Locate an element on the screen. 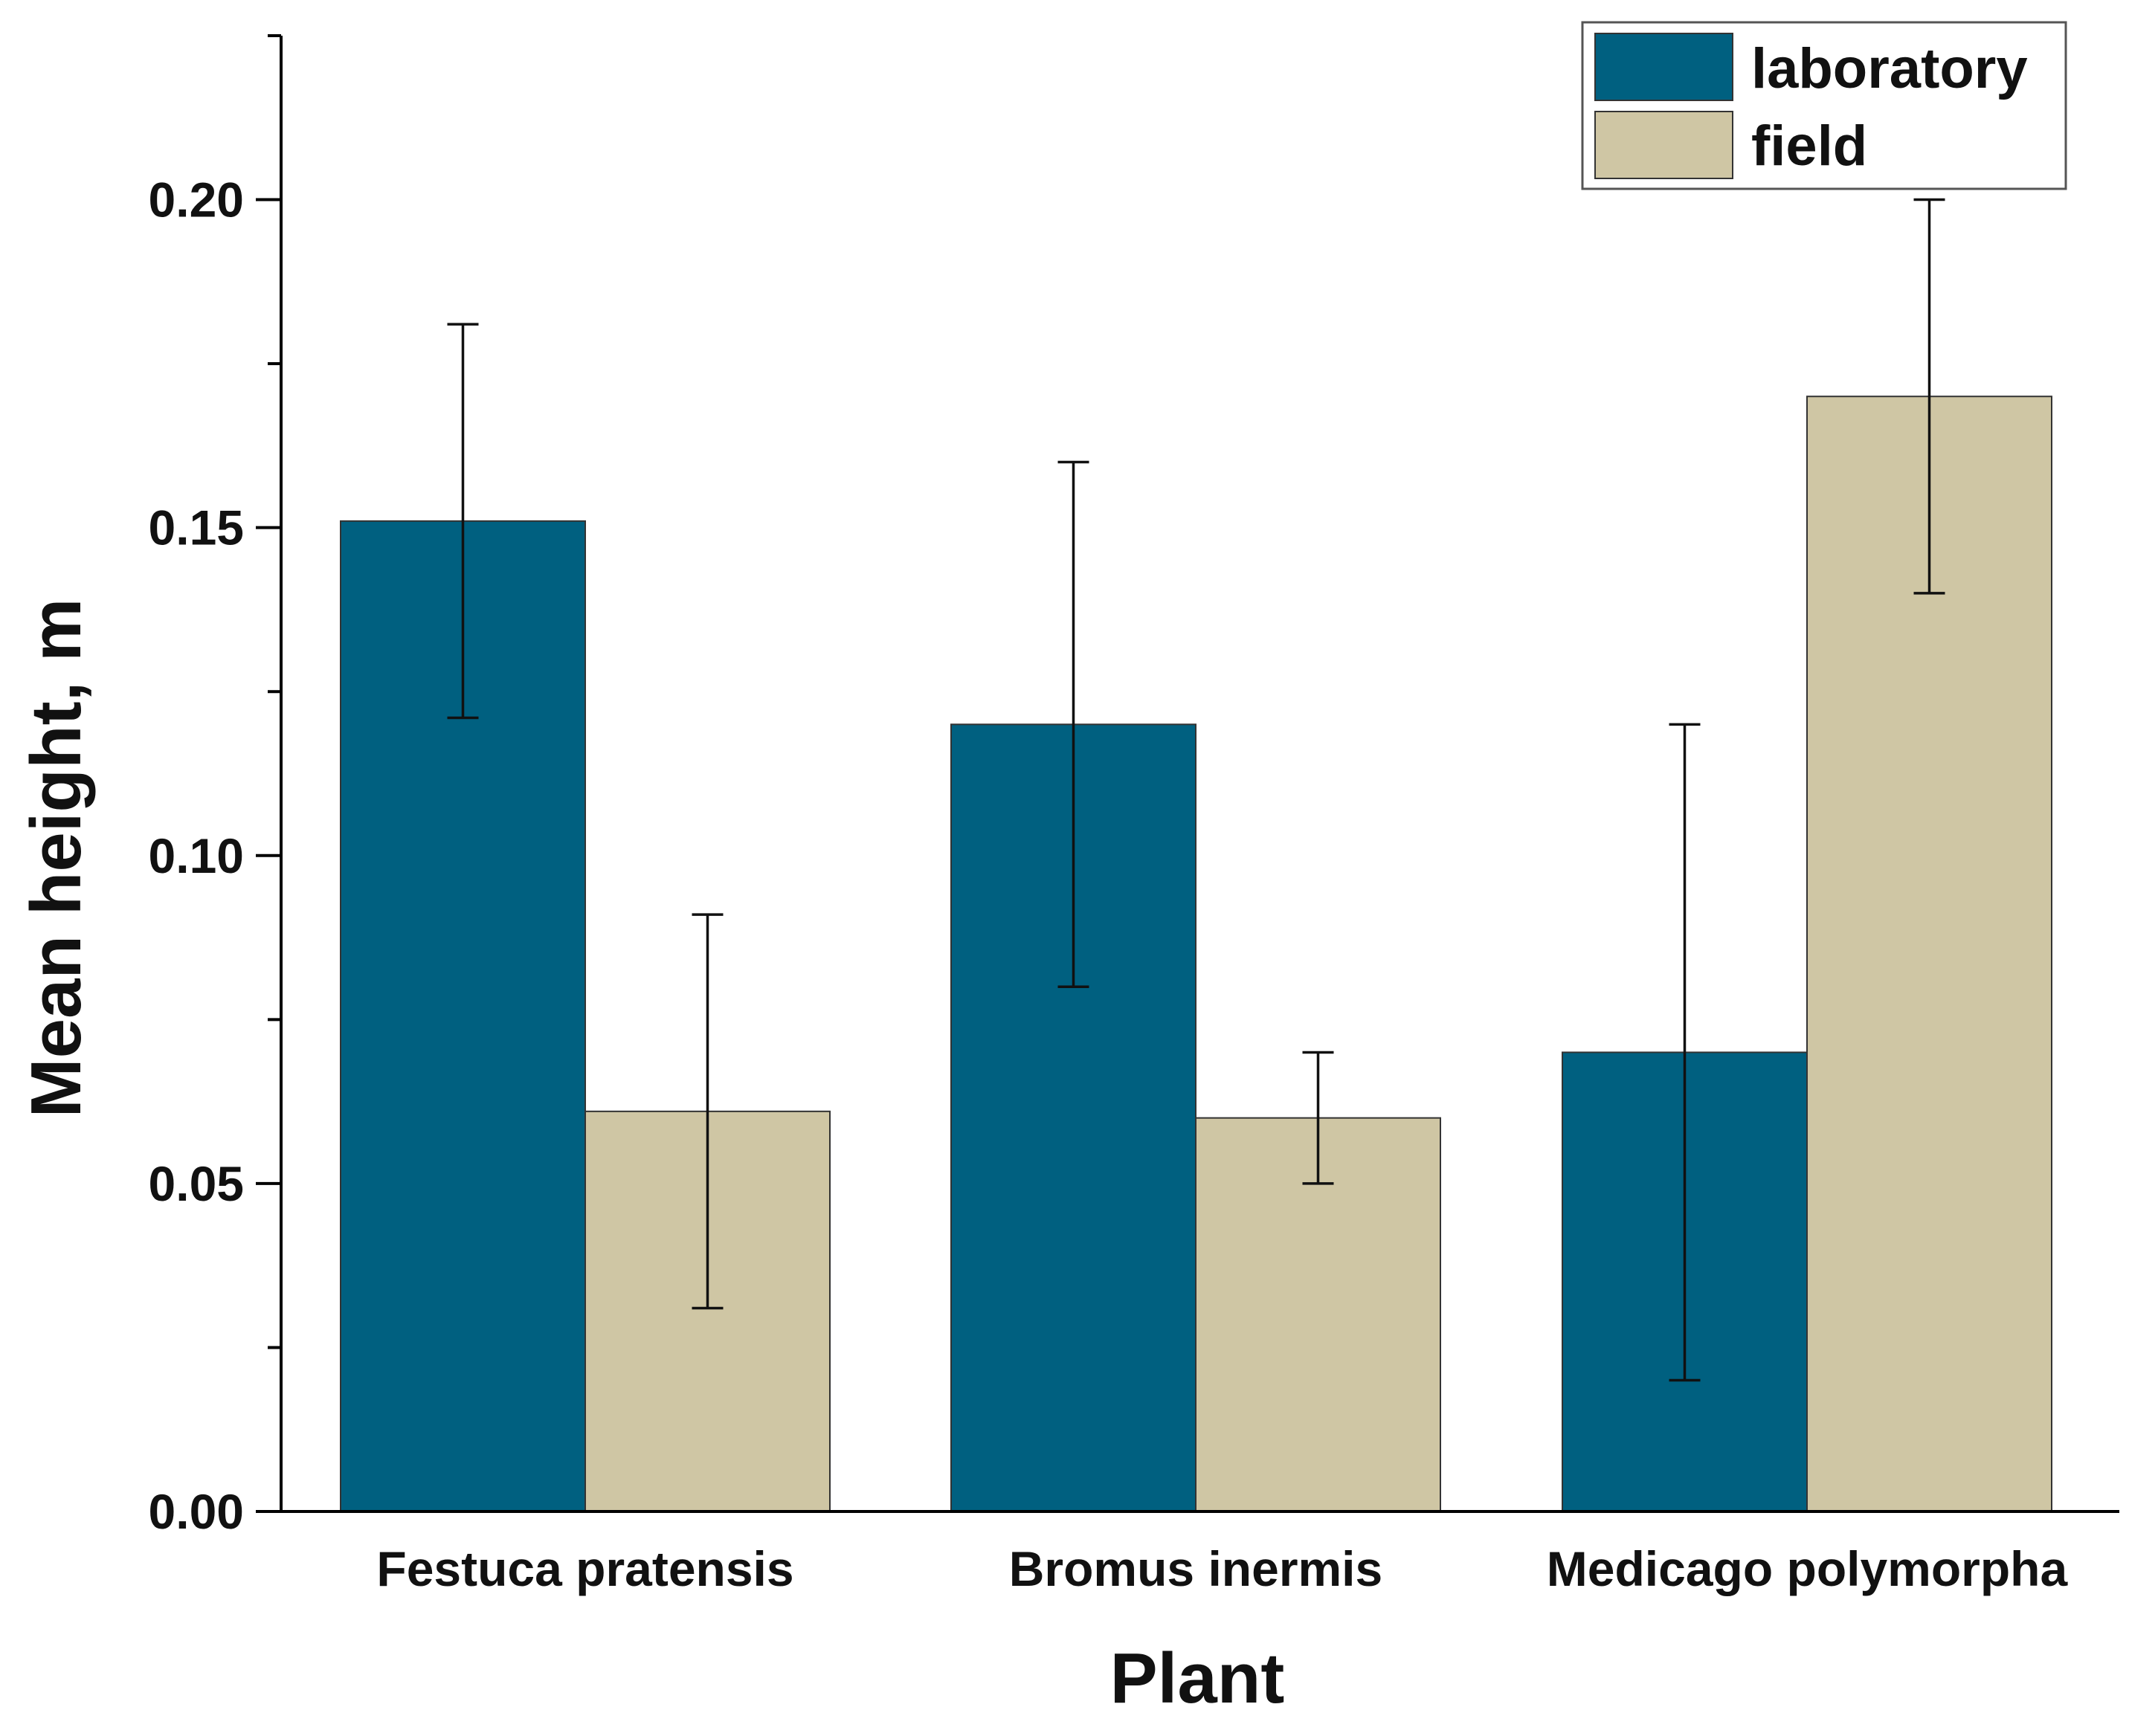  legend-label-field: field is located at coordinates (1809, 146).